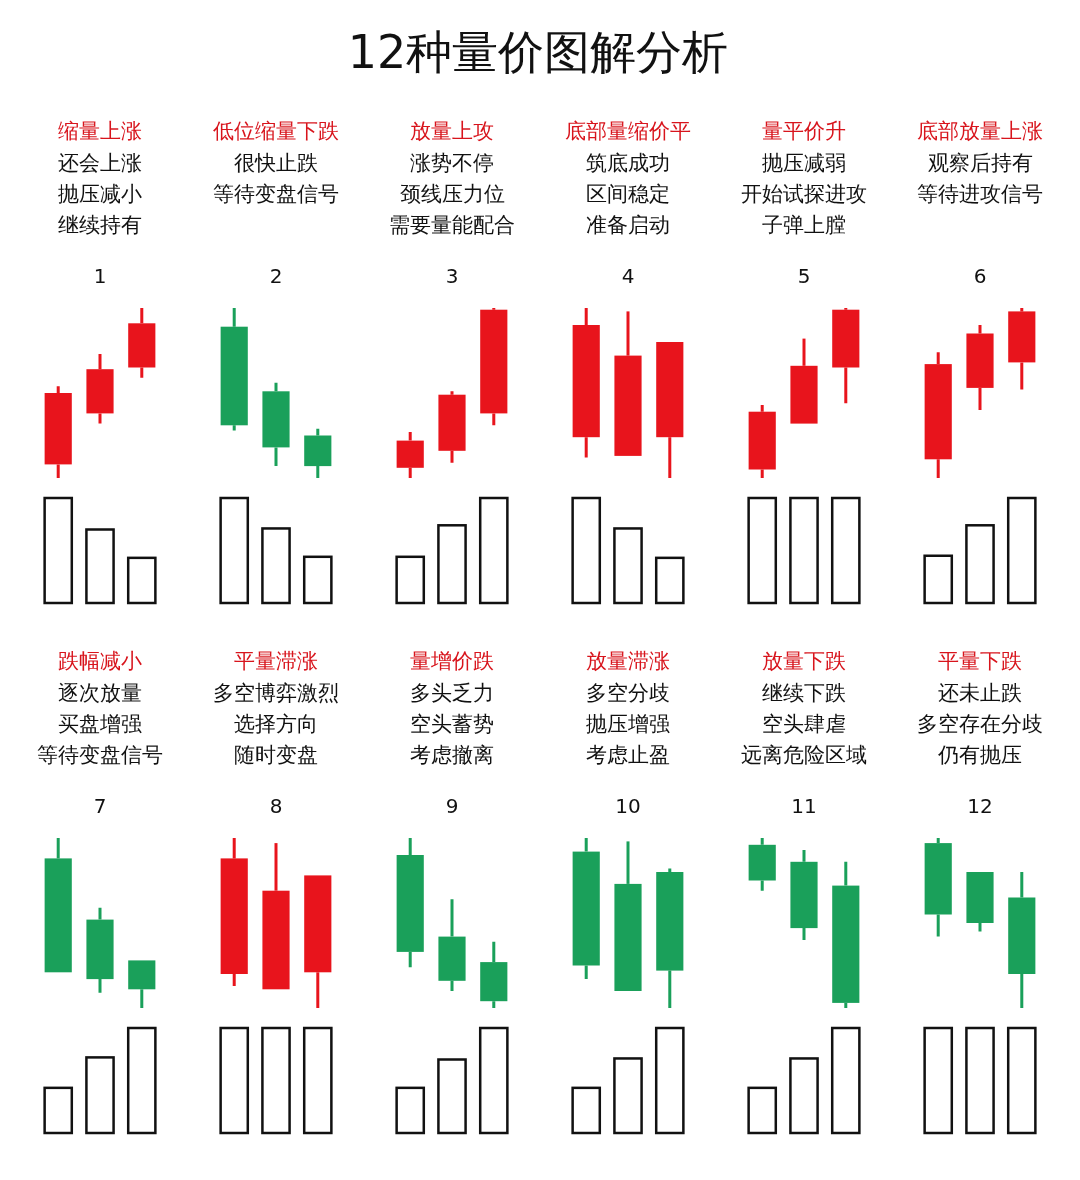 The image size is (1080, 1180). I want to click on text: 子弹上膛, so click(804, 225).